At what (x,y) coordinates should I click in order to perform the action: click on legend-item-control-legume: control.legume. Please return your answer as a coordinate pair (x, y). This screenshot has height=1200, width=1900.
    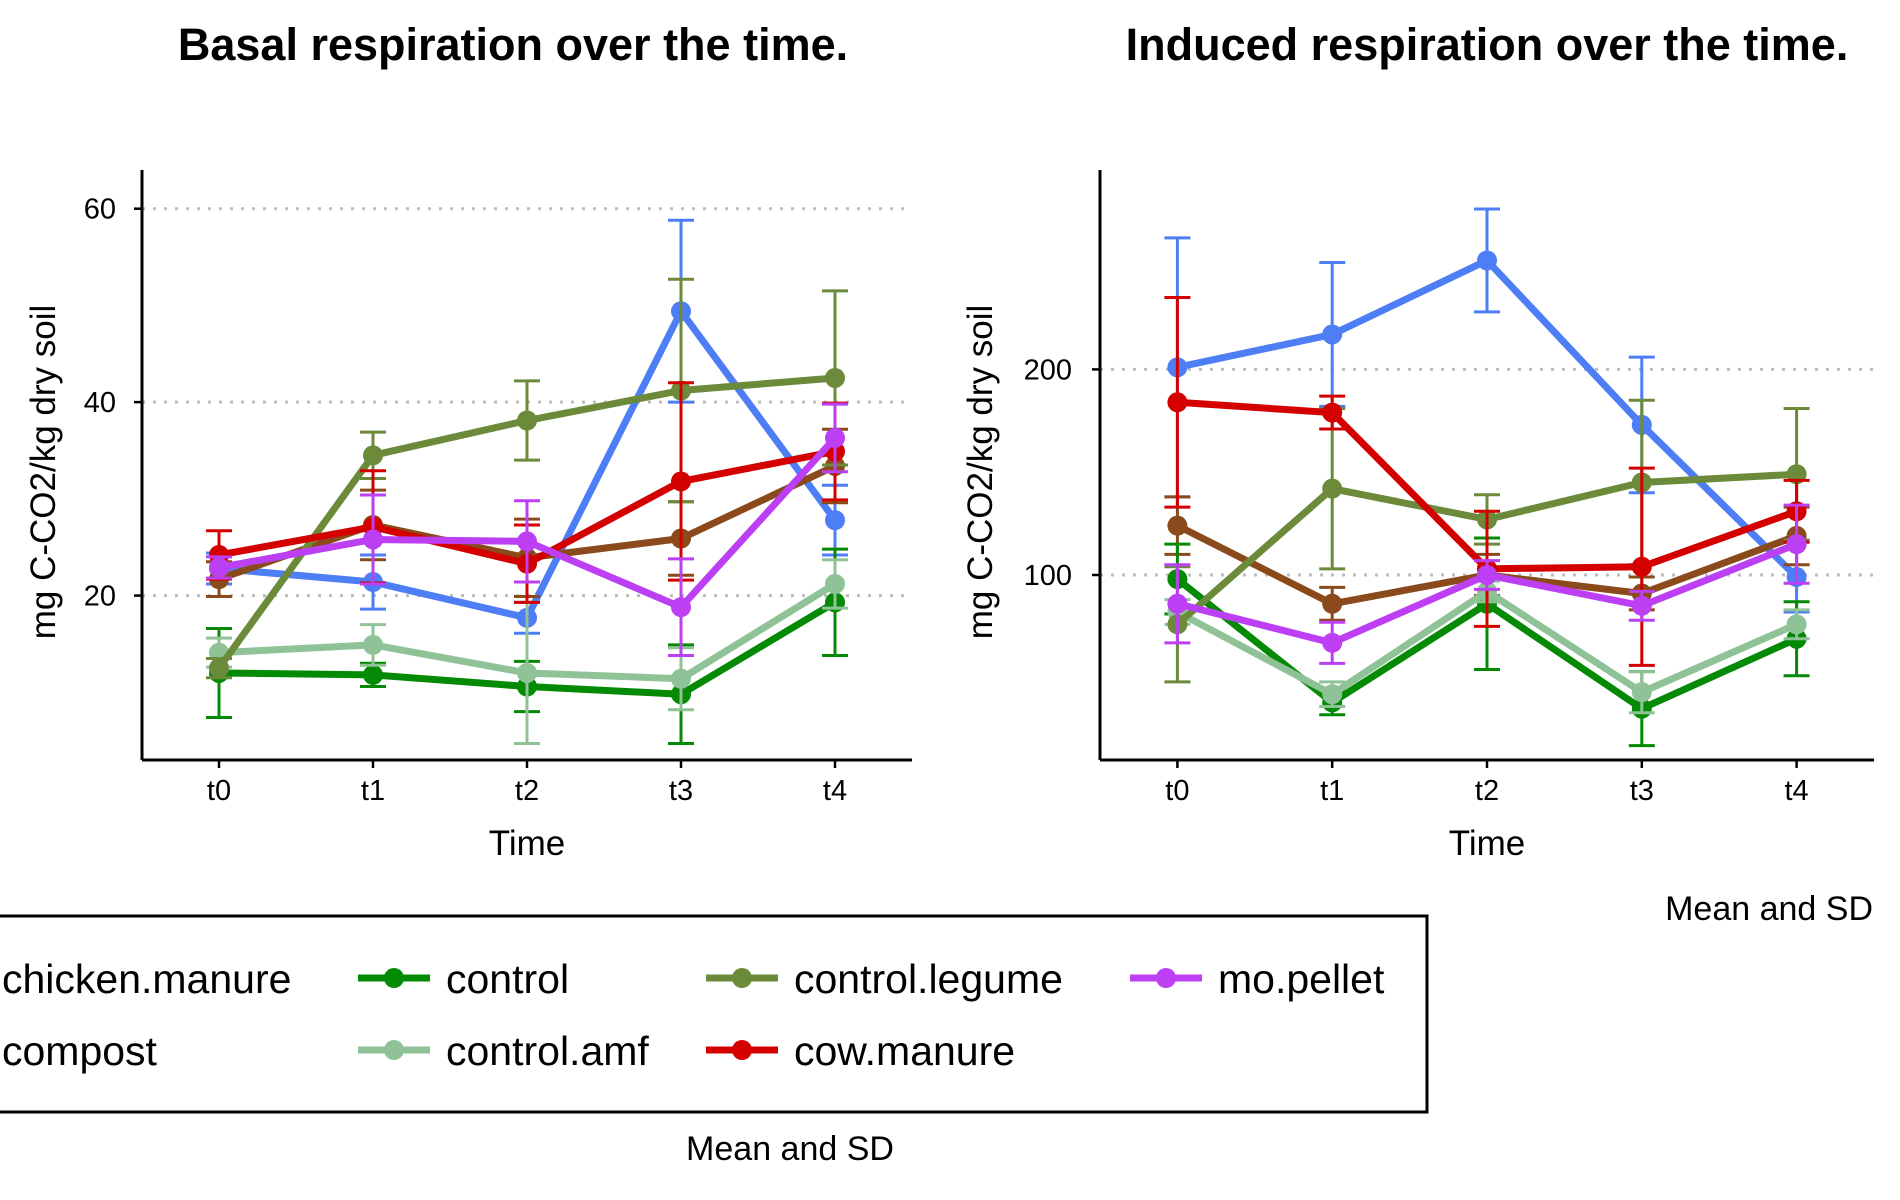
    Looking at the image, I should click on (884, 979).